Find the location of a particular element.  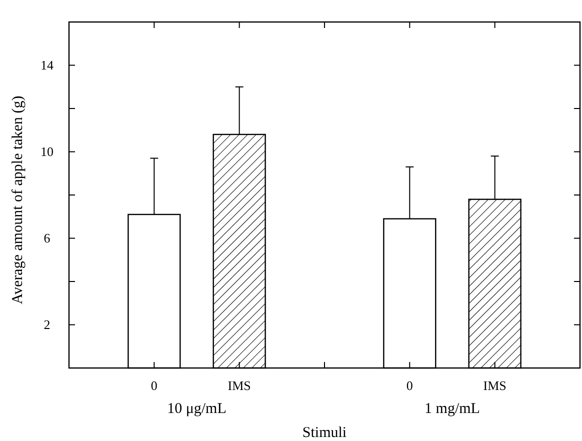

text: 1 mg/mL is located at coordinates (452, 409).